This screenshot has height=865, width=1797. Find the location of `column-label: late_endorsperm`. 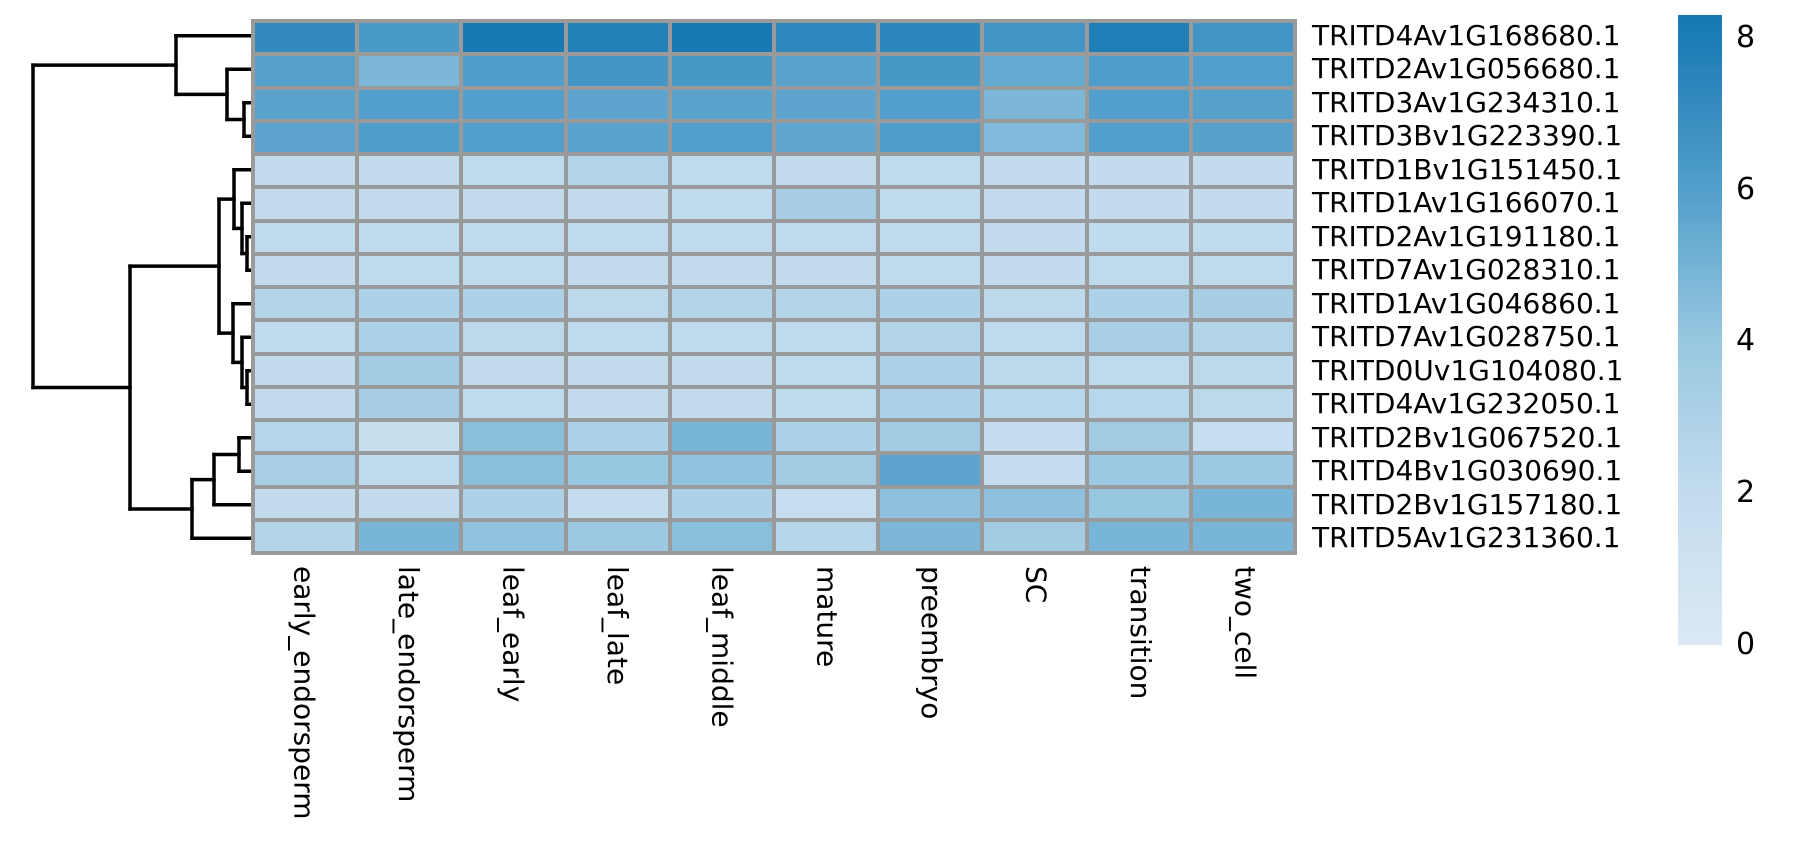

column-label: late_endorsperm is located at coordinates (408, 684).